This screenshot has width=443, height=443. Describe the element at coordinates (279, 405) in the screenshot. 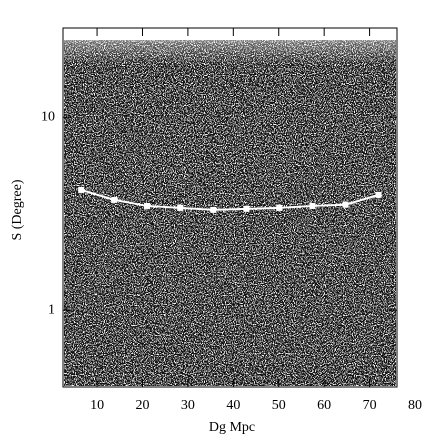

I see `x-tick-label: 50` at that location.